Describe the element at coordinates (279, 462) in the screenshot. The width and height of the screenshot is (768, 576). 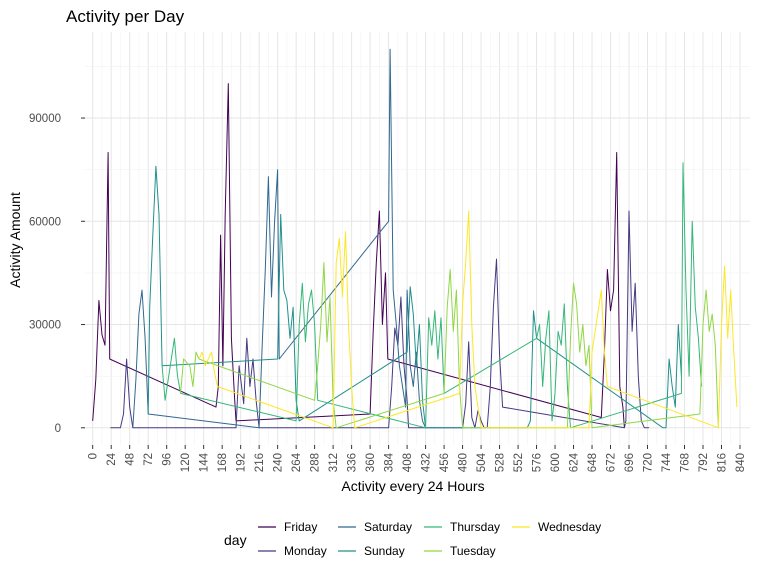
I see `x-tick-label: 240` at that location.